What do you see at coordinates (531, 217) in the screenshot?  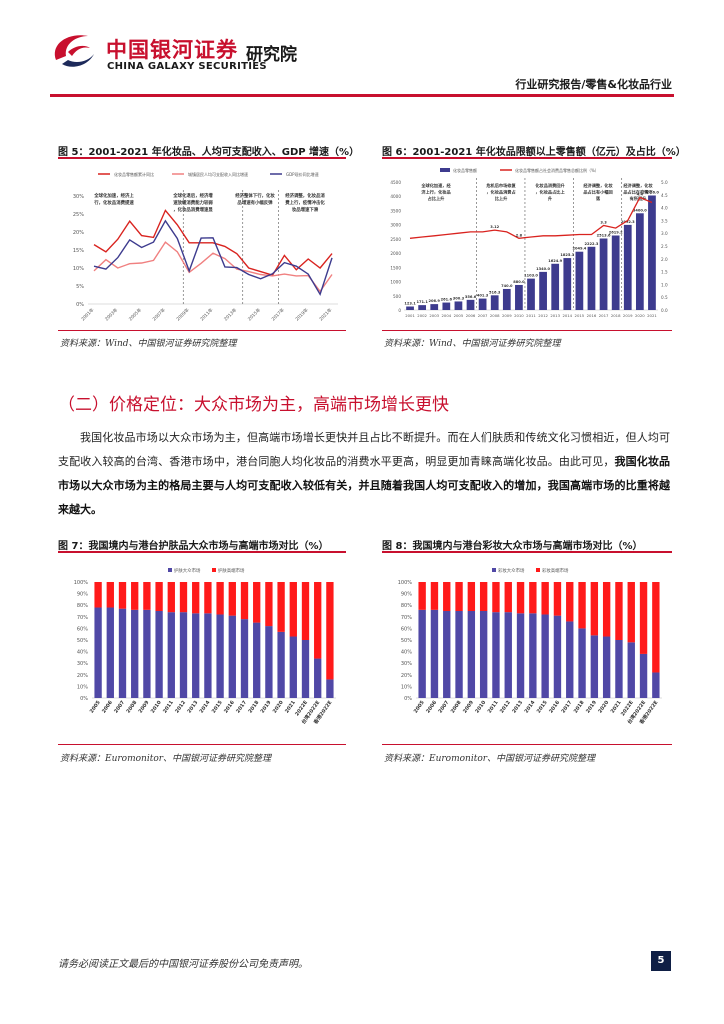 I see `ratio-line` at bounding box center [531, 217].